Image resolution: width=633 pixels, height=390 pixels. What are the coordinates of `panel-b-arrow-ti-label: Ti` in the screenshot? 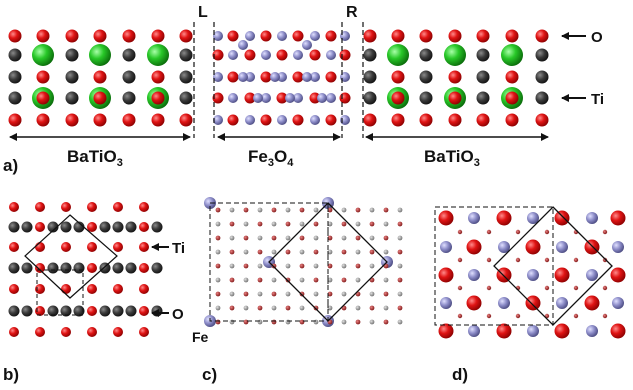 It's located at (178, 248).